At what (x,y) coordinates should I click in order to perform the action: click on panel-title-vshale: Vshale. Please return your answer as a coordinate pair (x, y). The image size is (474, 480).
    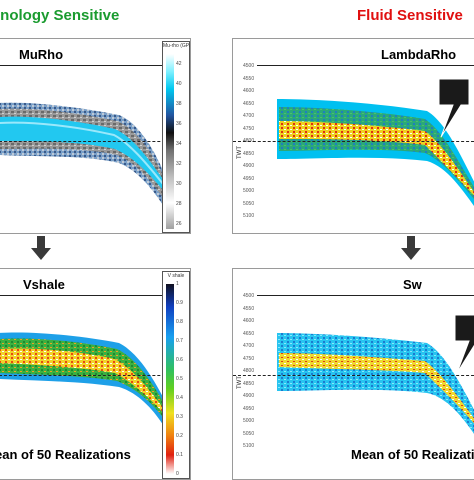
    Looking at the image, I should click on (44, 284).